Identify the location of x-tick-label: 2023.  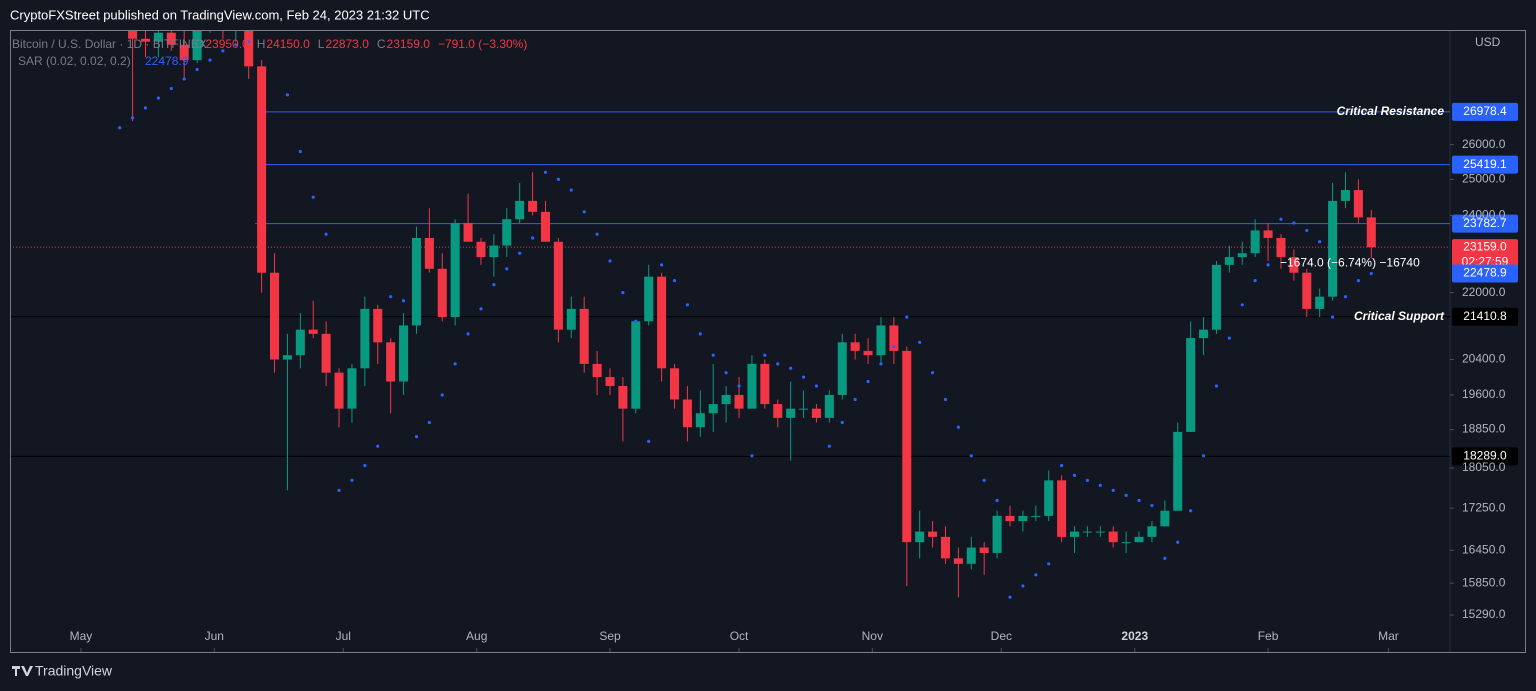
(1134, 636).